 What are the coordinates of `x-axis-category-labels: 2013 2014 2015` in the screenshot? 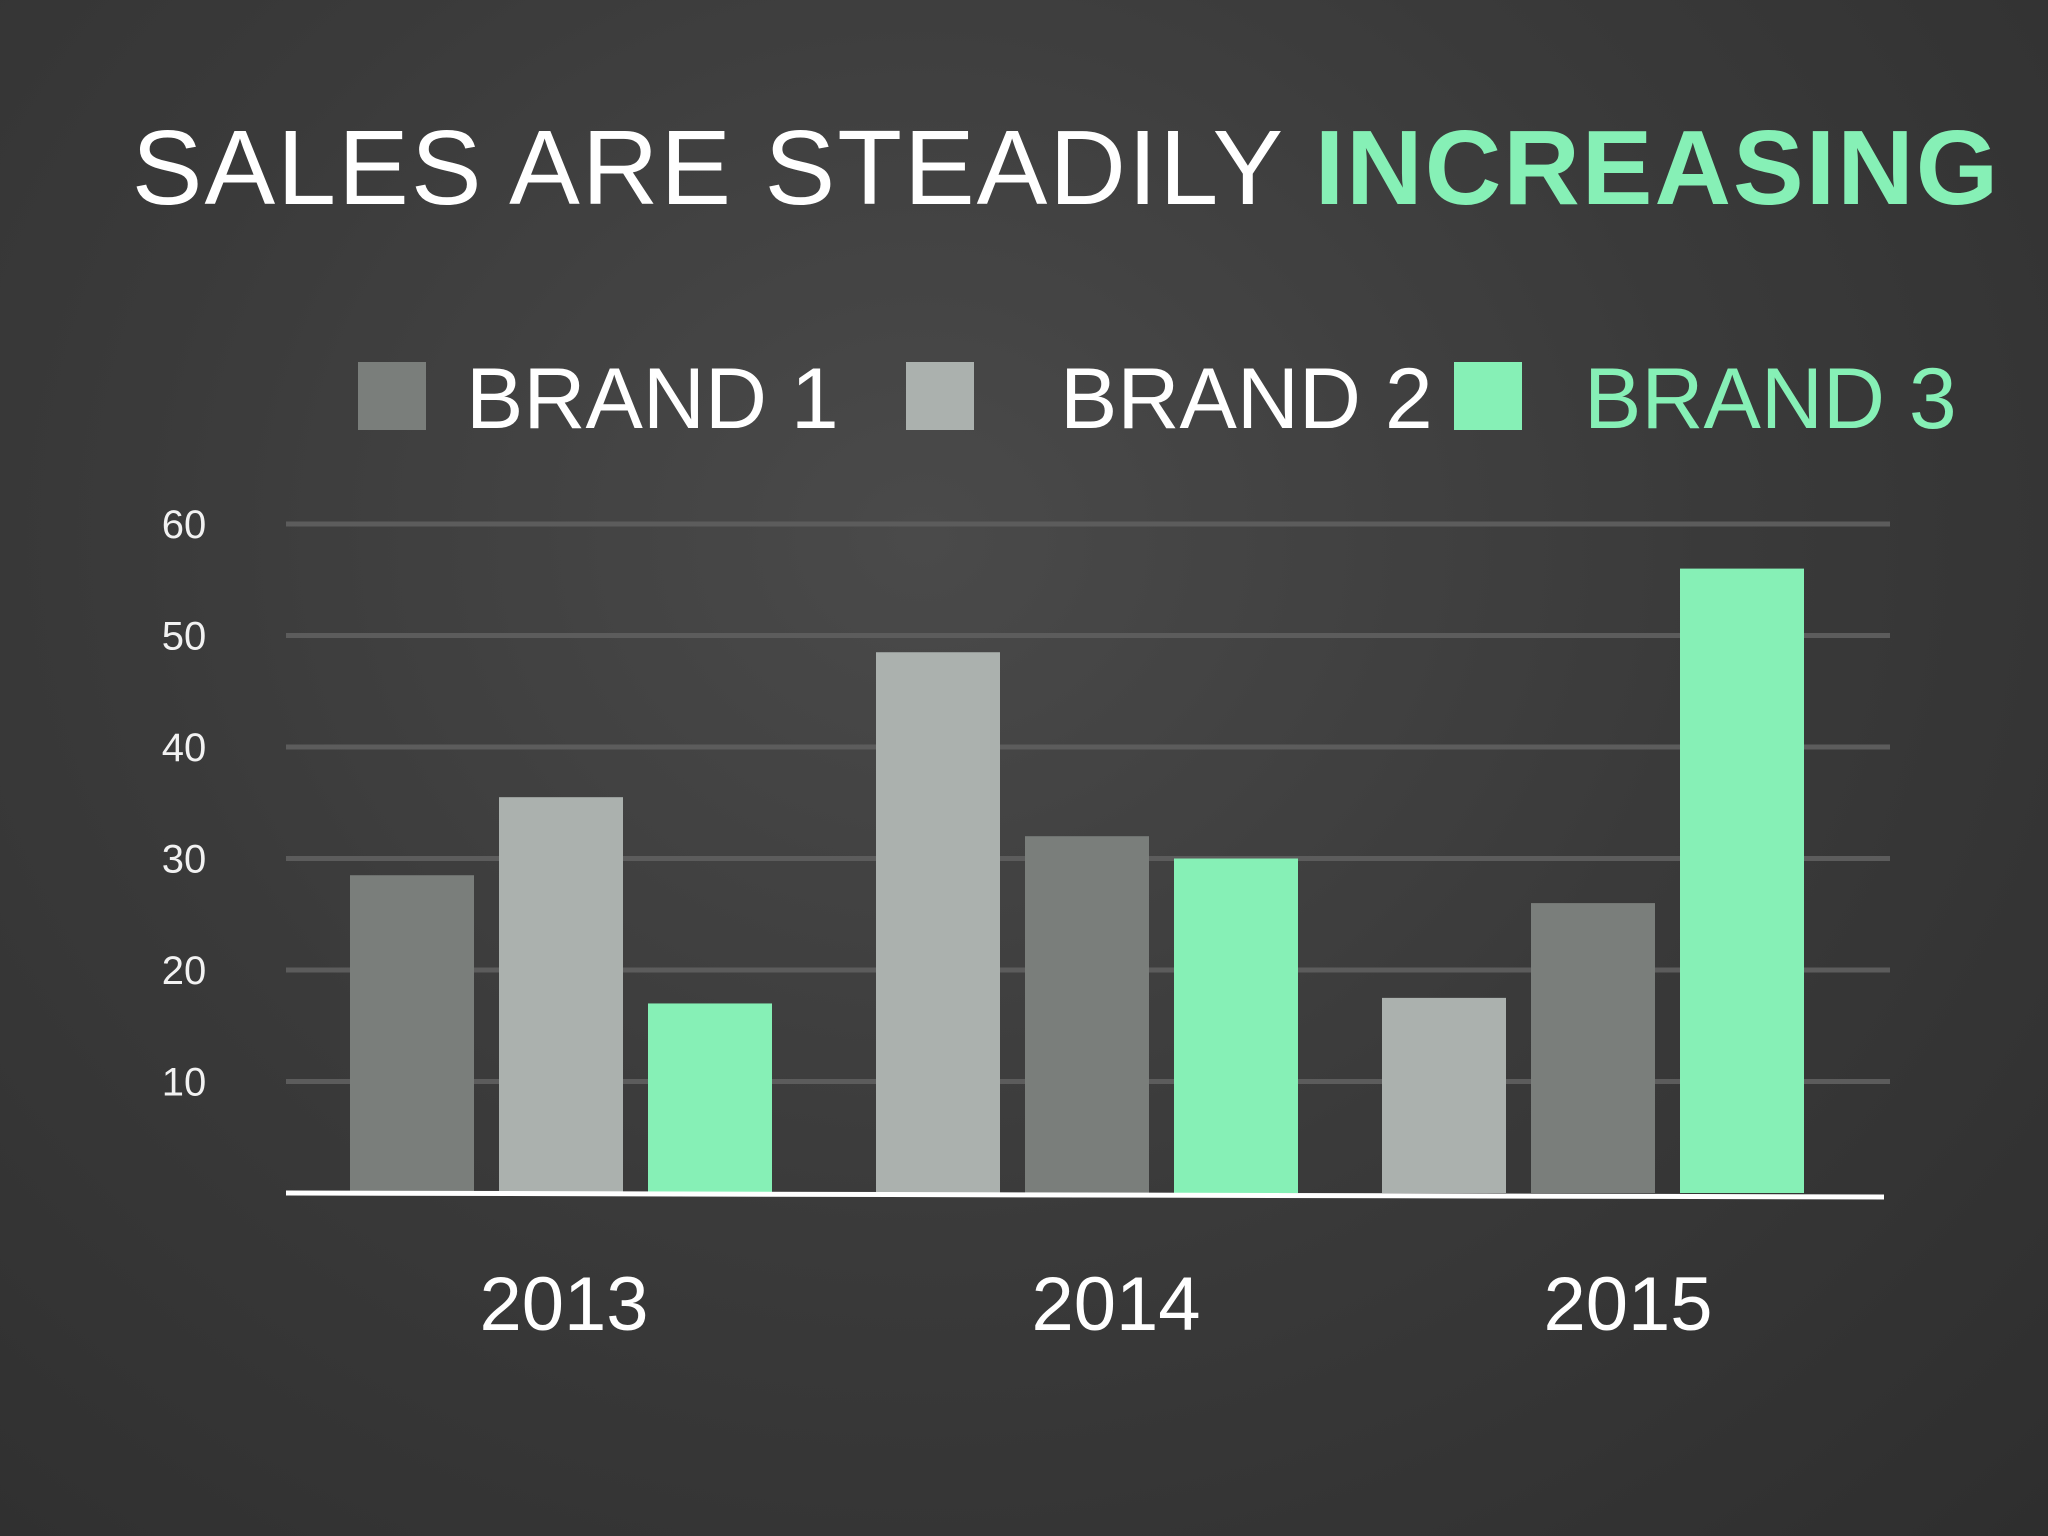 It's located at (1095, 1304).